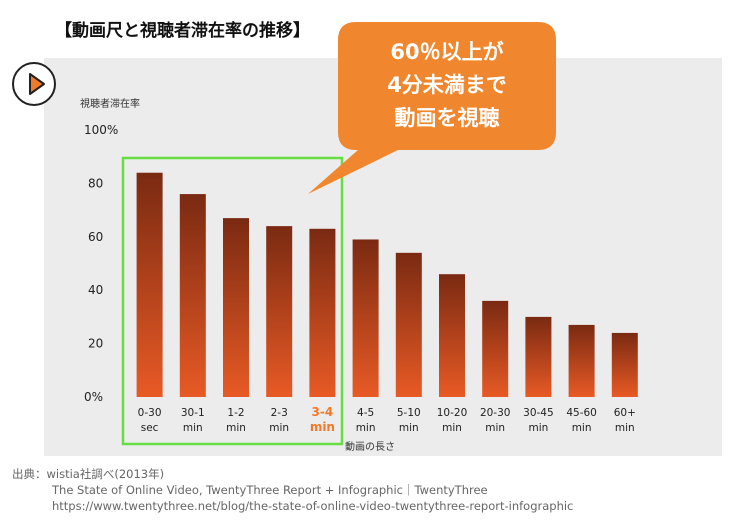  What do you see at coordinates (95, 183) in the screenshot?
I see `y-tick-label: 80` at bounding box center [95, 183].